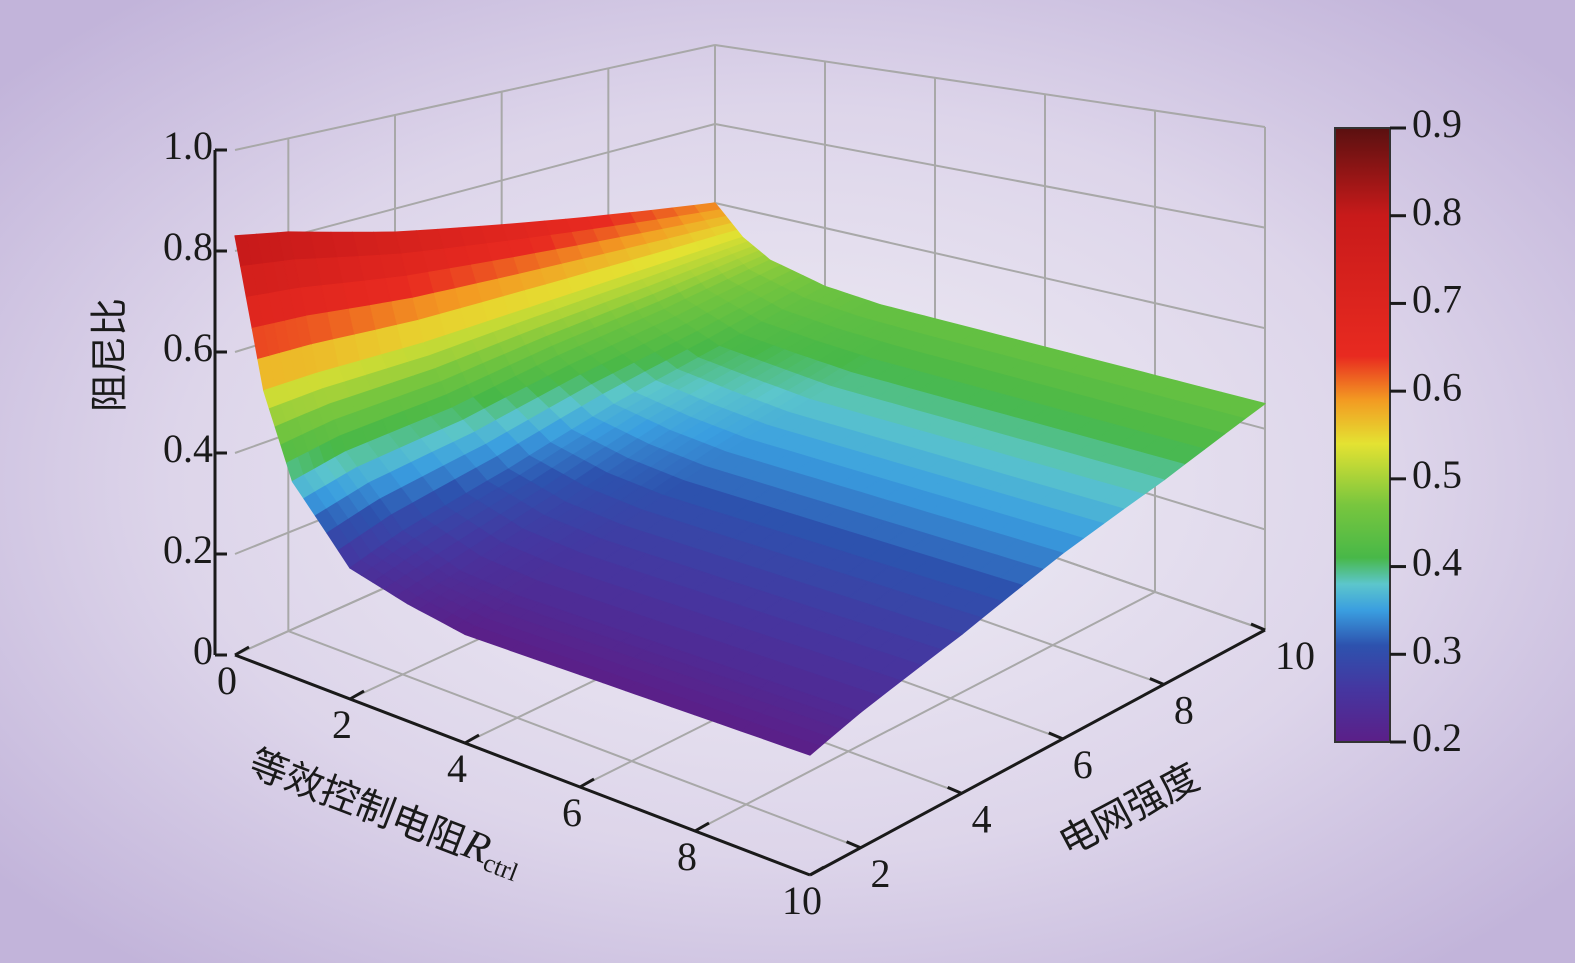  Describe the element at coordinates (802, 900) in the screenshot. I see `x-tick-label: 10` at that location.